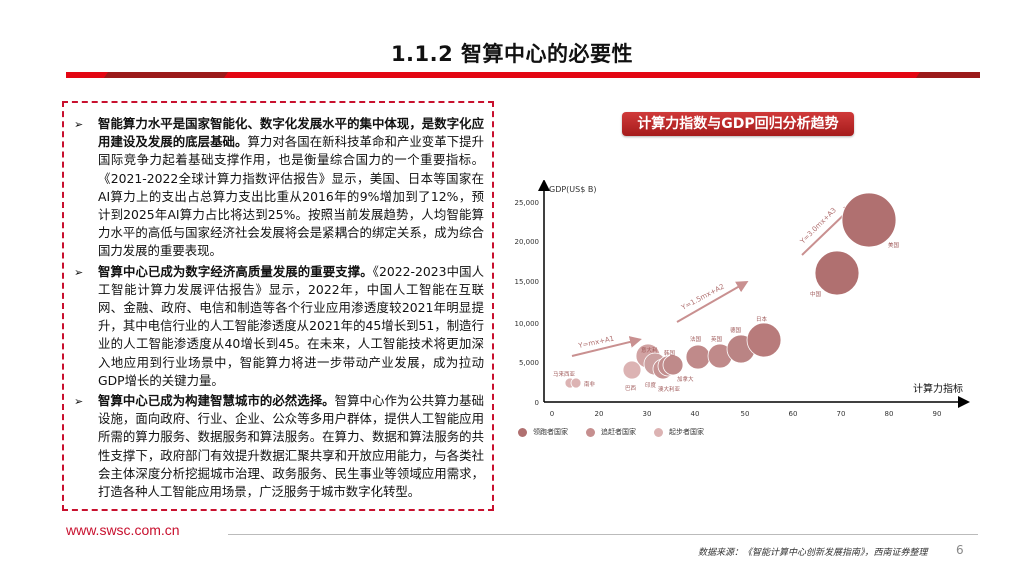  What do you see at coordinates (960, 550) in the screenshot?
I see `page-number: 6` at bounding box center [960, 550].